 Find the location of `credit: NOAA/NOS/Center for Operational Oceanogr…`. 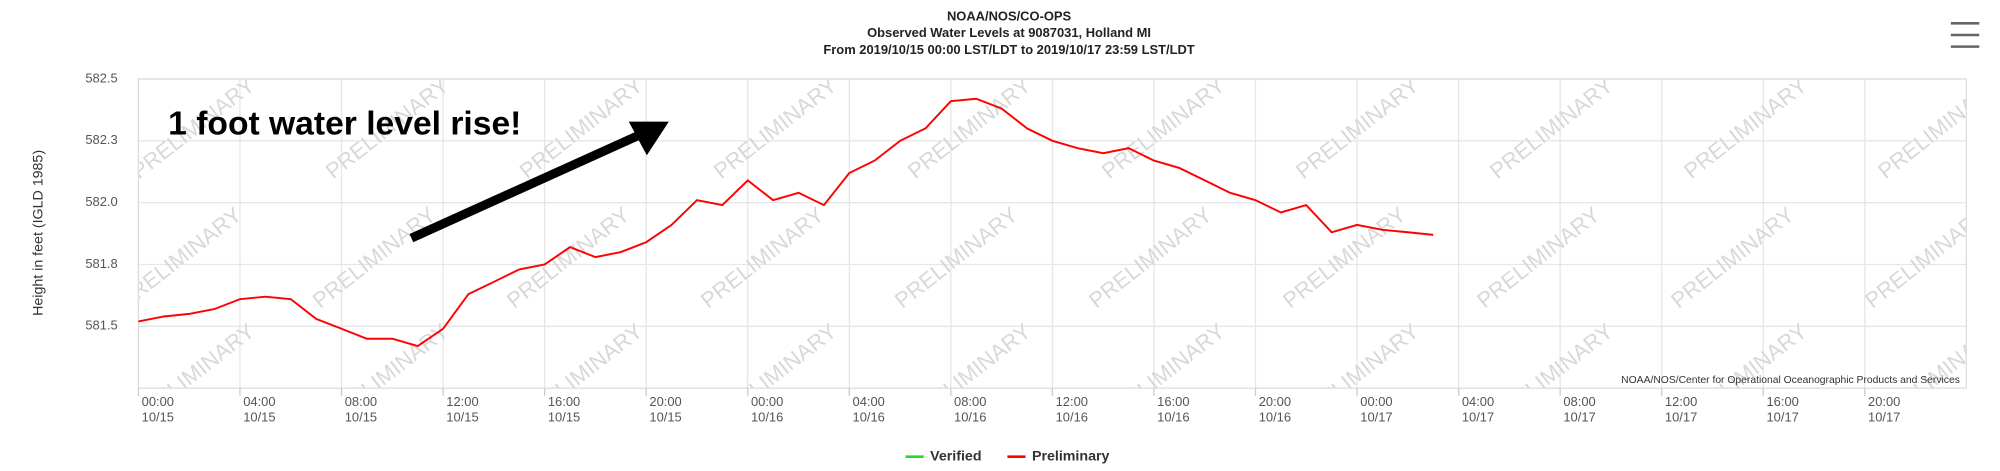

credit: NOAA/NOS/Center for Operational Oceanogr… is located at coordinates (1790, 380).